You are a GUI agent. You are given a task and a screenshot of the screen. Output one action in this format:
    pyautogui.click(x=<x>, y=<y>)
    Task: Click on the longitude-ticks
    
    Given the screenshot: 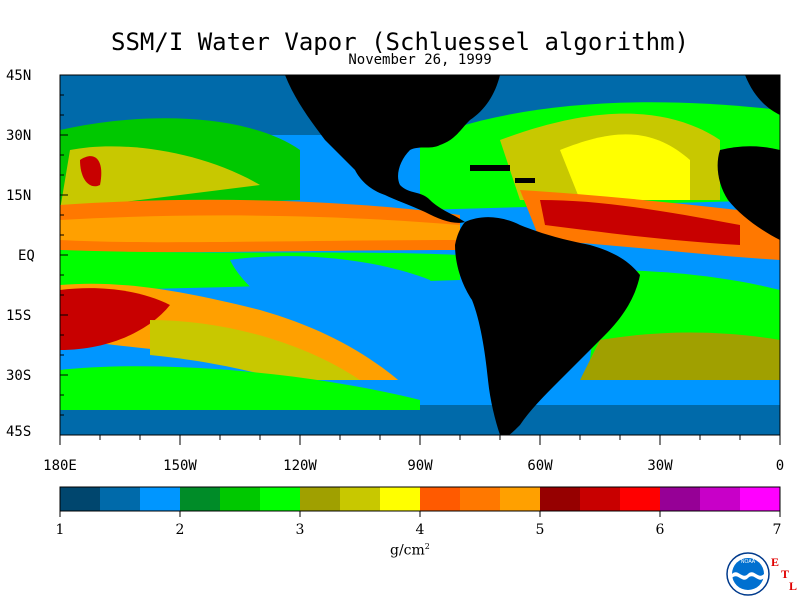 What is the action you would take?
    pyautogui.click(x=420, y=440)
    